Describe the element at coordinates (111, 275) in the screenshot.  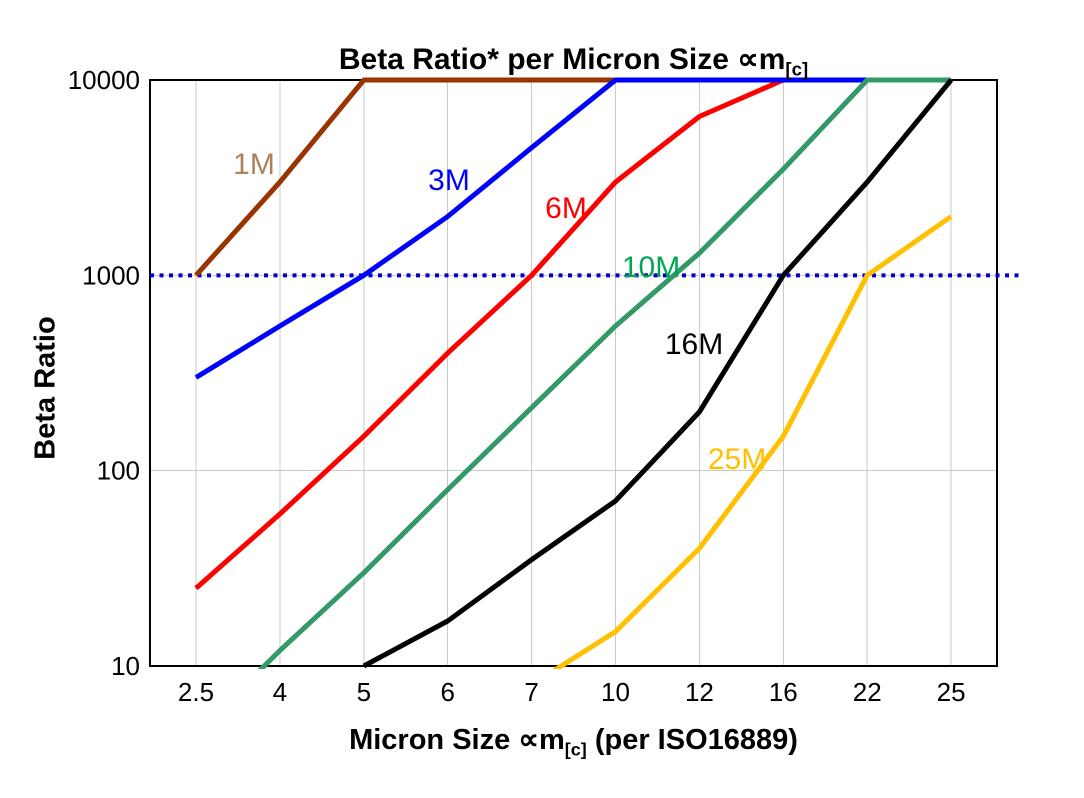
I see `y-tick-label: 1000` at that location.